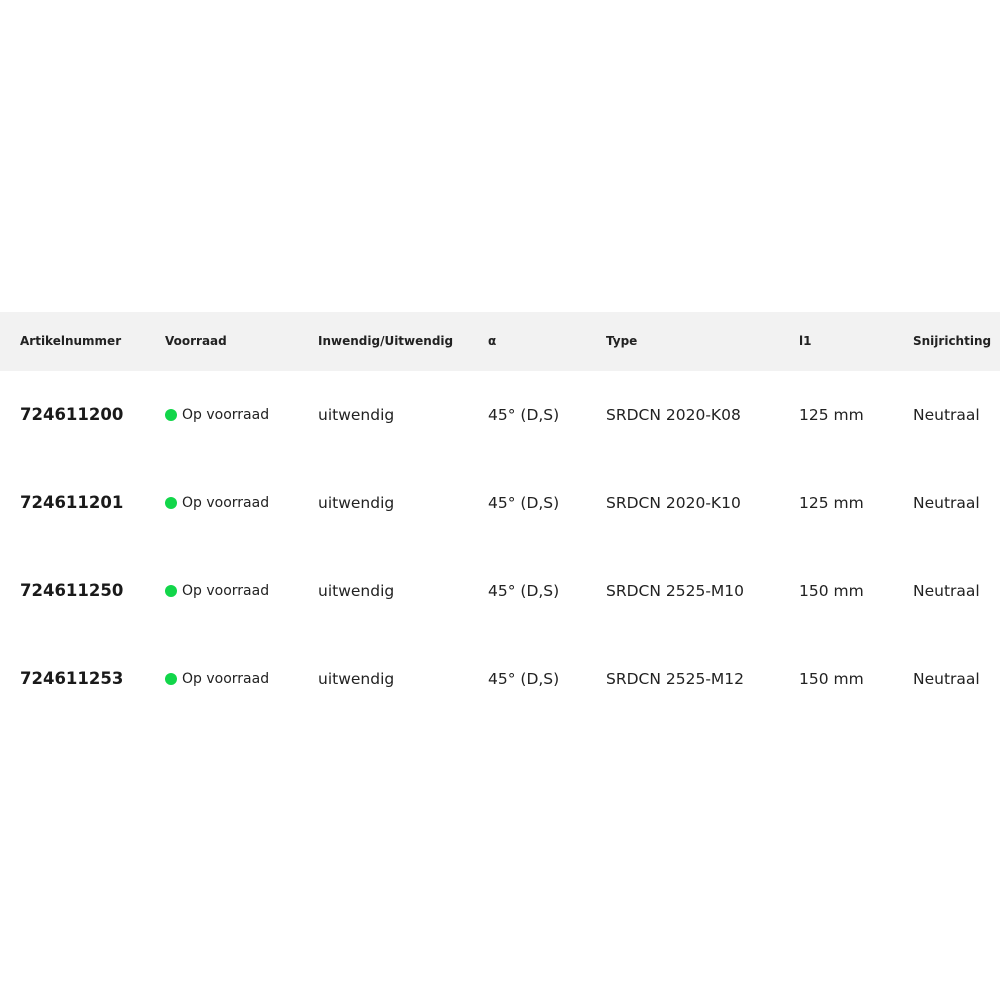 The image size is (1000, 1000). Describe the element at coordinates (72, 502) in the screenshot. I see `article-number: 724611201` at that location.